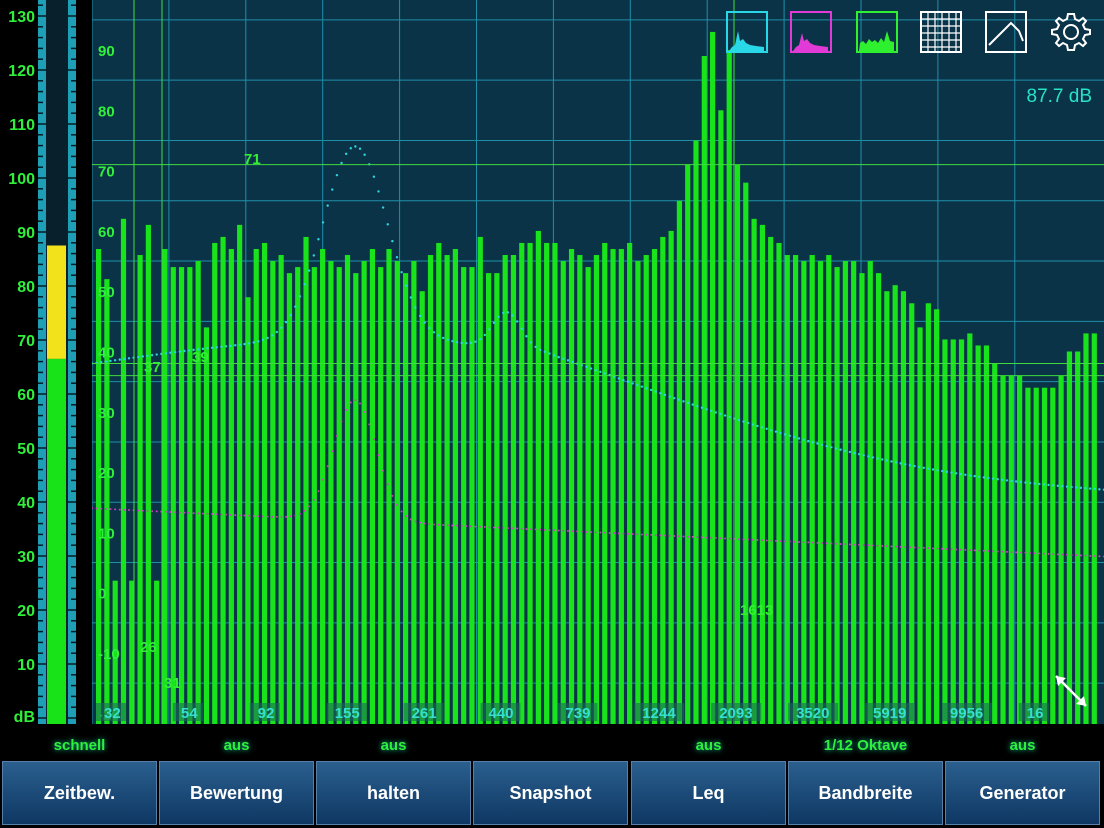  Describe the element at coordinates (393, 793) in the screenshot. I see `halten-button: halten` at that location.